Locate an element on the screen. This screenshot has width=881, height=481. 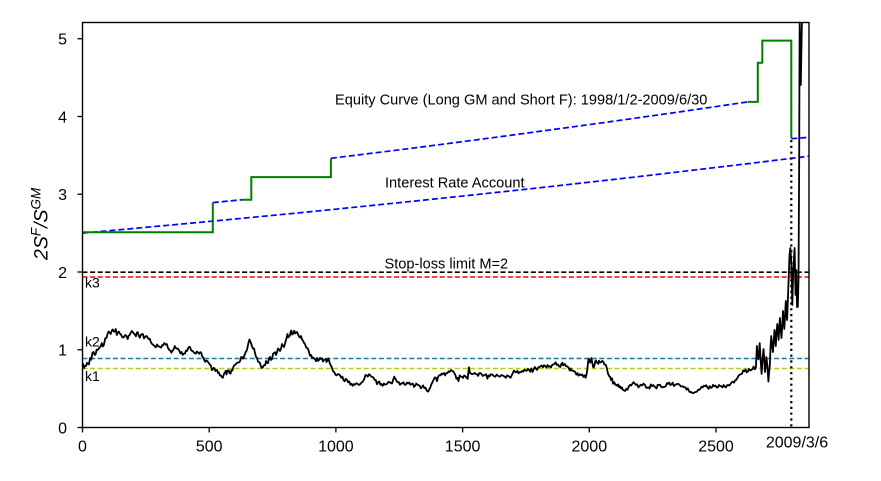
svg-text: 5 is located at coordinates (62, 40).